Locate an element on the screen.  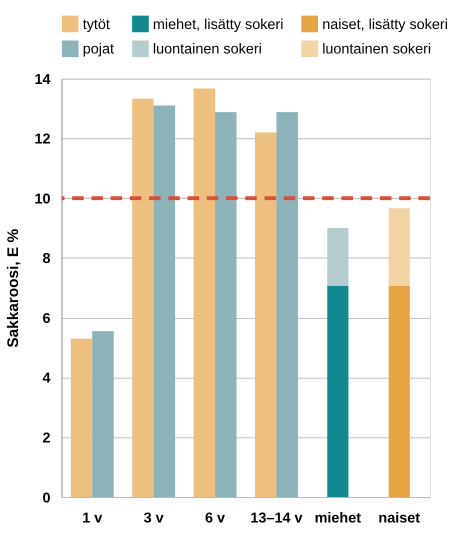
legend-label: naiset, lisätty sokeri is located at coordinates (385, 24).